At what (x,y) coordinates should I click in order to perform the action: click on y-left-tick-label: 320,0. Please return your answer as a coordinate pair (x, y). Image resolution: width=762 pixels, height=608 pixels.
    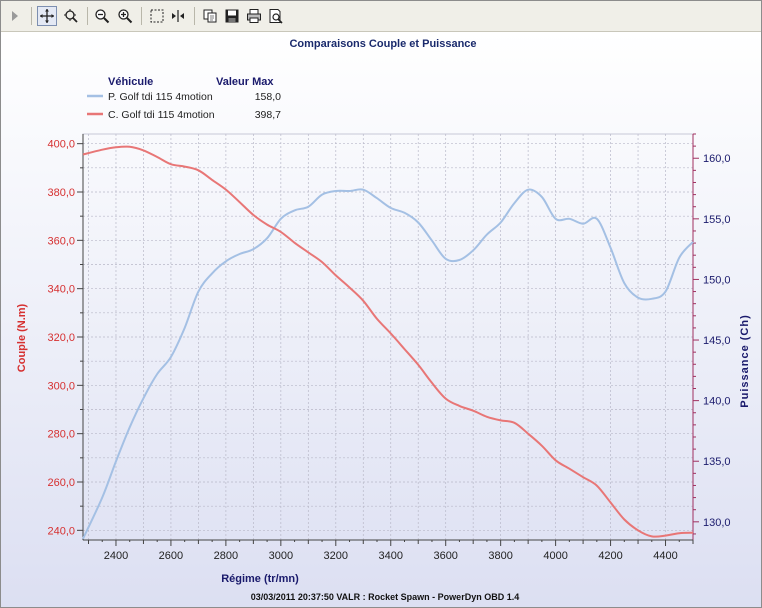
    Looking at the image, I should click on (61, 338).